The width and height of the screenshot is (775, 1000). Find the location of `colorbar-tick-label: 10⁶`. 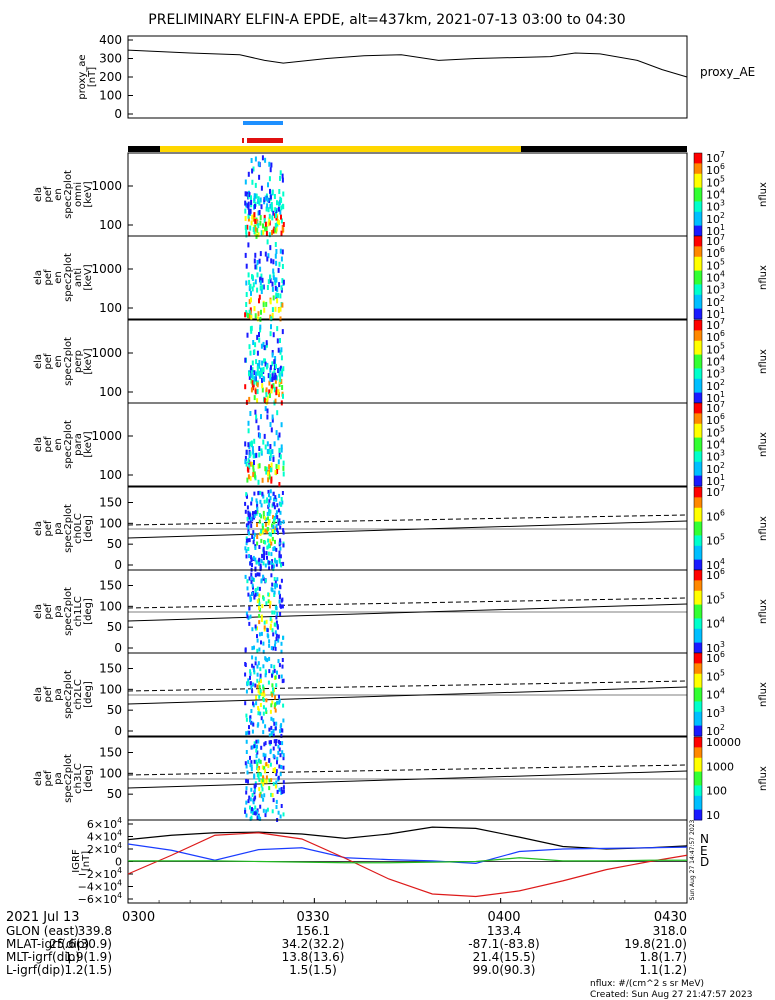

colorbar-tick-label: 10⁶ is located at coordinates (715, 515).